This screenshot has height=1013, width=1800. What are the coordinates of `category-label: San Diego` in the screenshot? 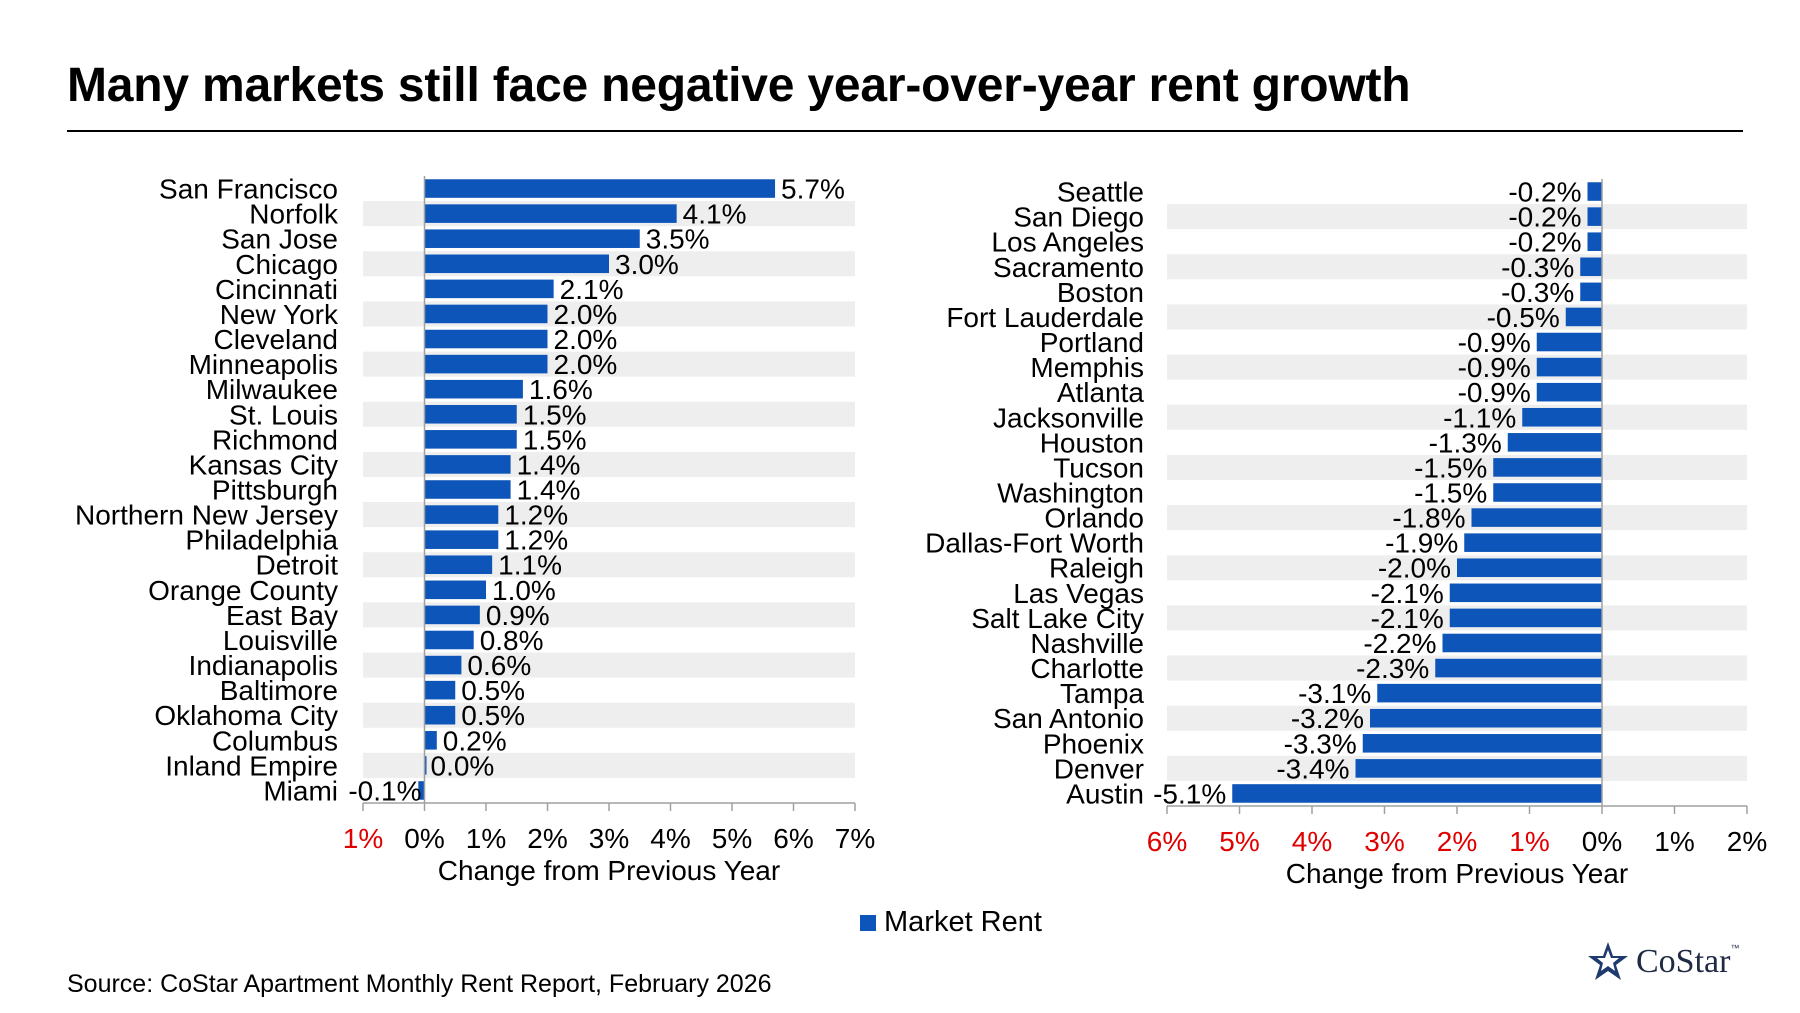 It's located at (1078, 217).